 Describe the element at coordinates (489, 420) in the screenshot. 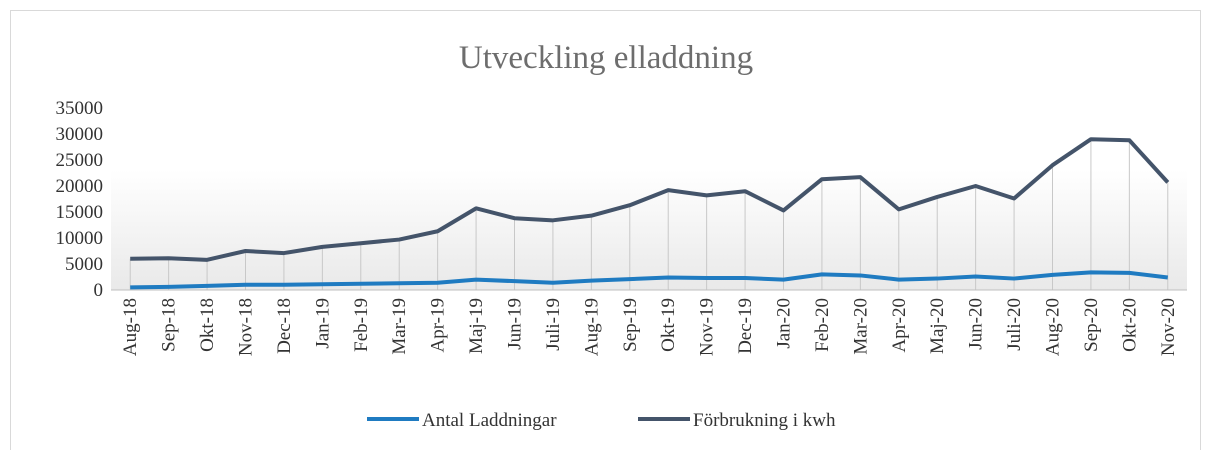

I see `legend-label: Antal Laddningar` at that location.